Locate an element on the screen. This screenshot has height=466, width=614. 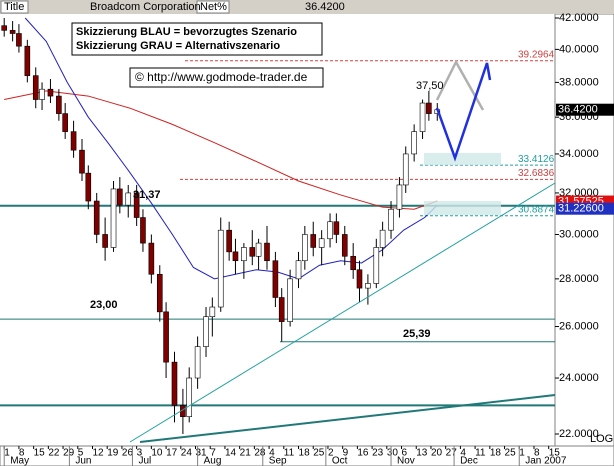
level-label: 32.6836 is located at coordinates (536, 173).